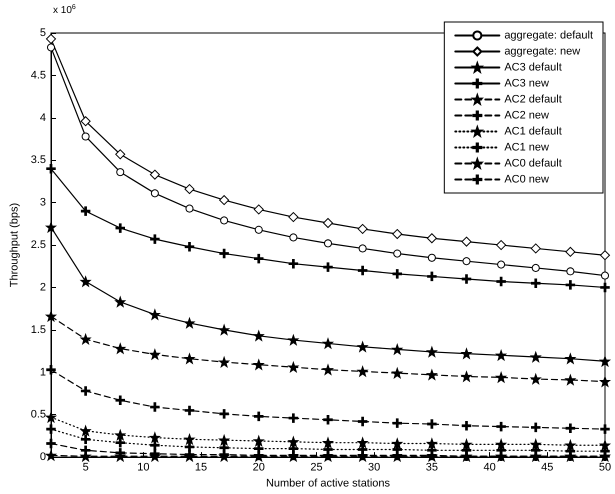 This screenshot has width=615, height=494. Describe the element at coordinates (38, 414) in the screenshot. I see `y-tick-label: 0.5` at that location.